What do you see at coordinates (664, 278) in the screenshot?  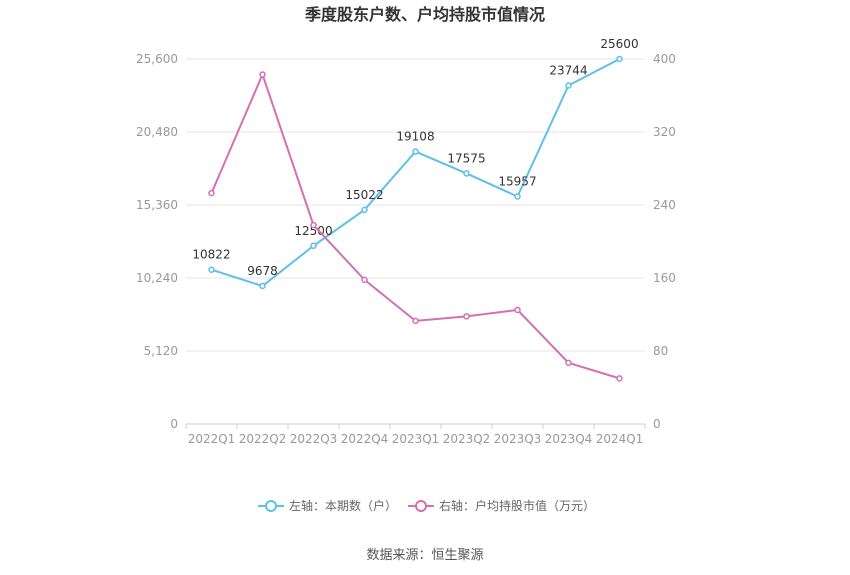 I see `right-tick-label: 160` at bounding box center [664, 278].